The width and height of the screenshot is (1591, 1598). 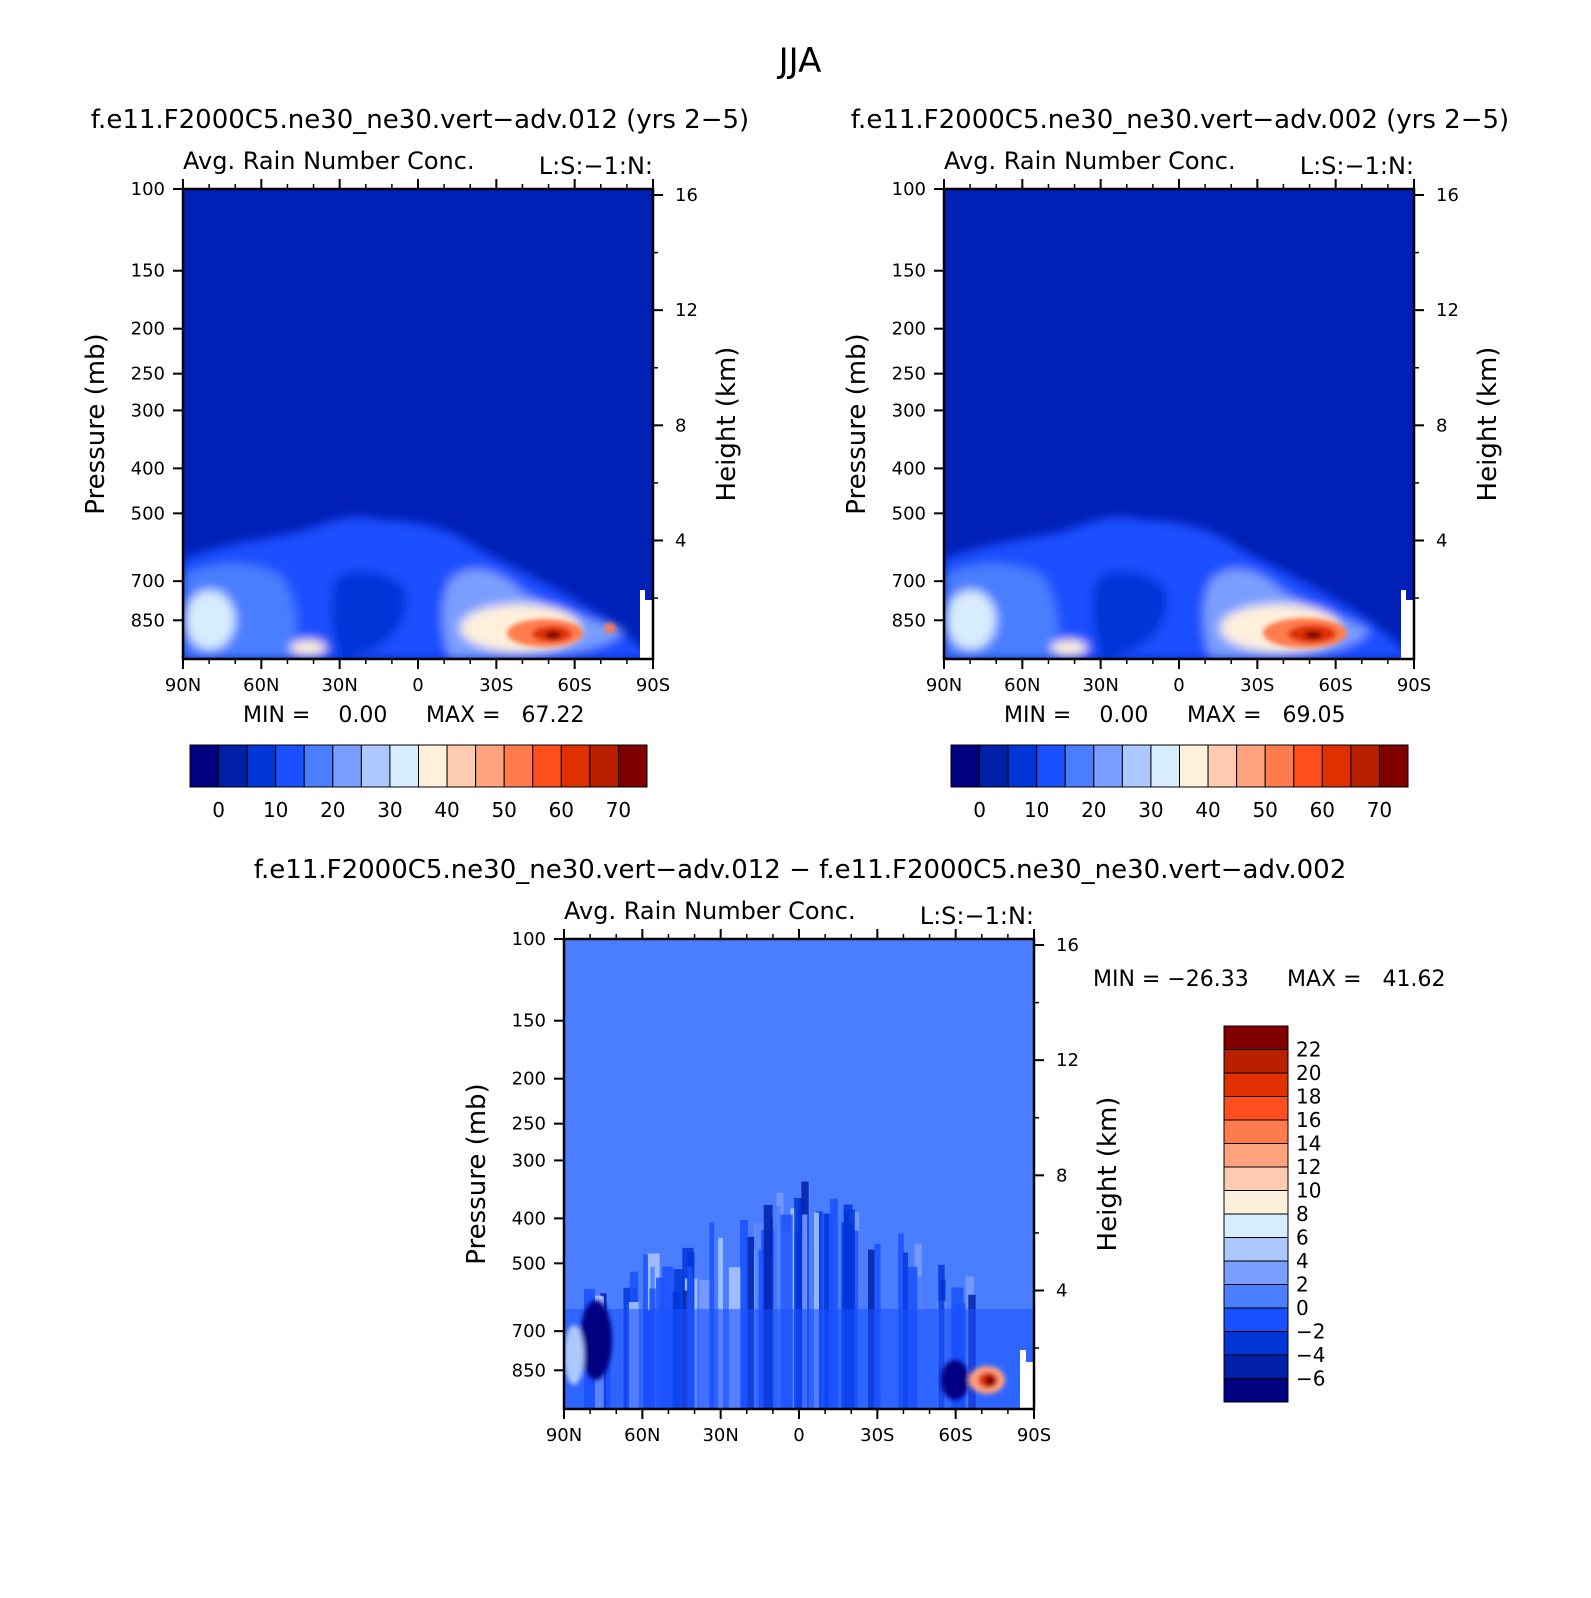 What do you see at coordinates (642, 1435) in the screenshot?
I see `x-tick-label: 60N` at bounding box center [642, 1435].